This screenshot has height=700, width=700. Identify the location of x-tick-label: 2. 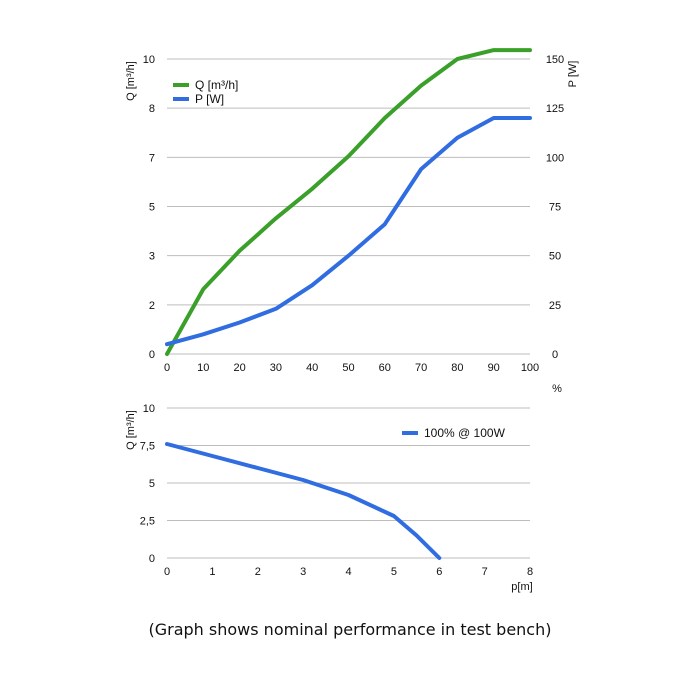
(258, 572).